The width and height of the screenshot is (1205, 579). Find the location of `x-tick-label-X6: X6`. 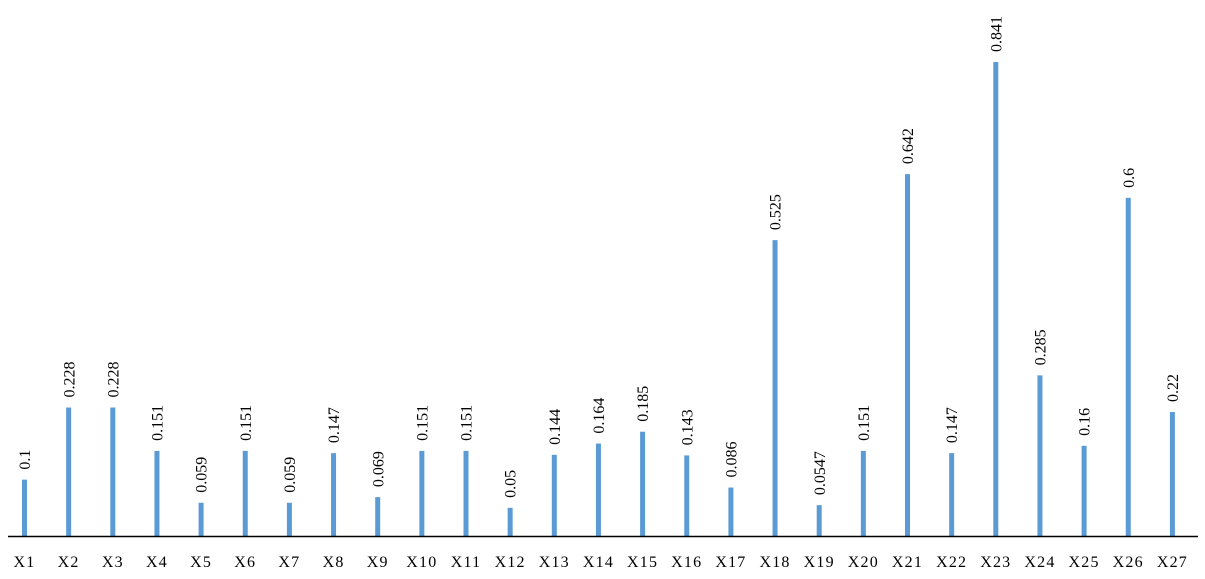

x-tick-label-X6: X6 is located at coordinates (245, 562).